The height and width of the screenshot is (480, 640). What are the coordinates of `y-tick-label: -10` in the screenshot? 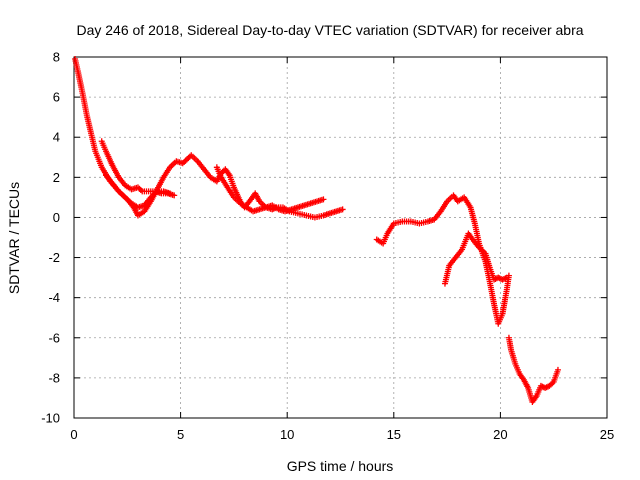 It's located at (50, 418).